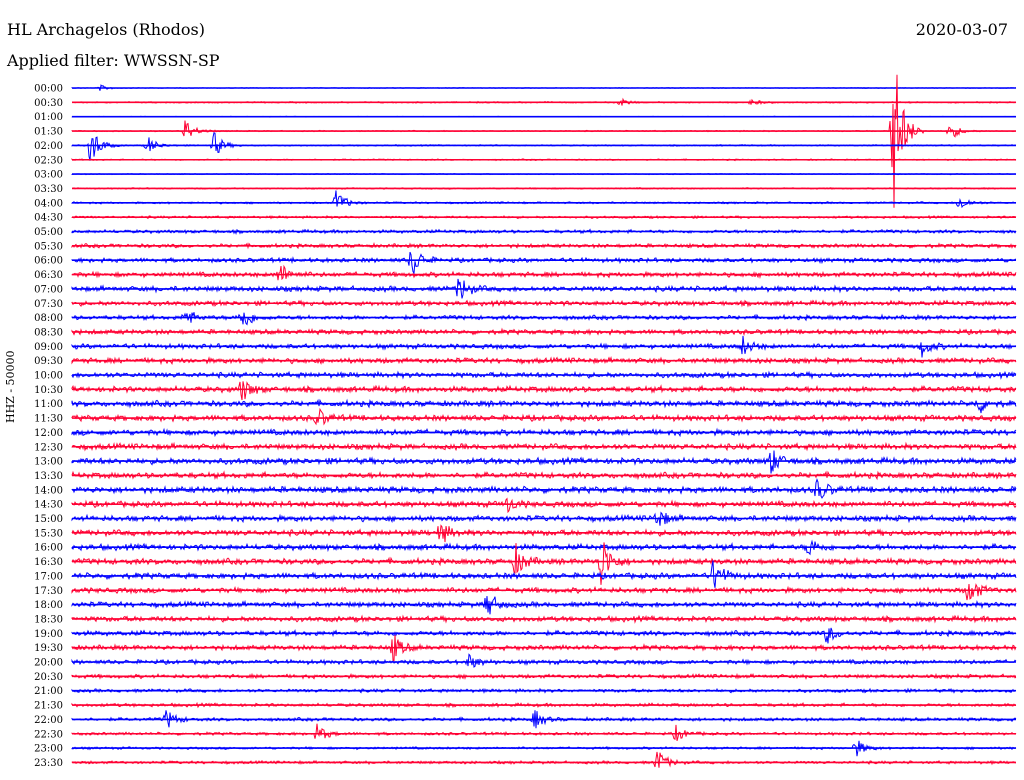 Image resolution: width=1024 pixels, height=780 pixels. I want to click on row-time-label: 21:00, so click(48, 691).